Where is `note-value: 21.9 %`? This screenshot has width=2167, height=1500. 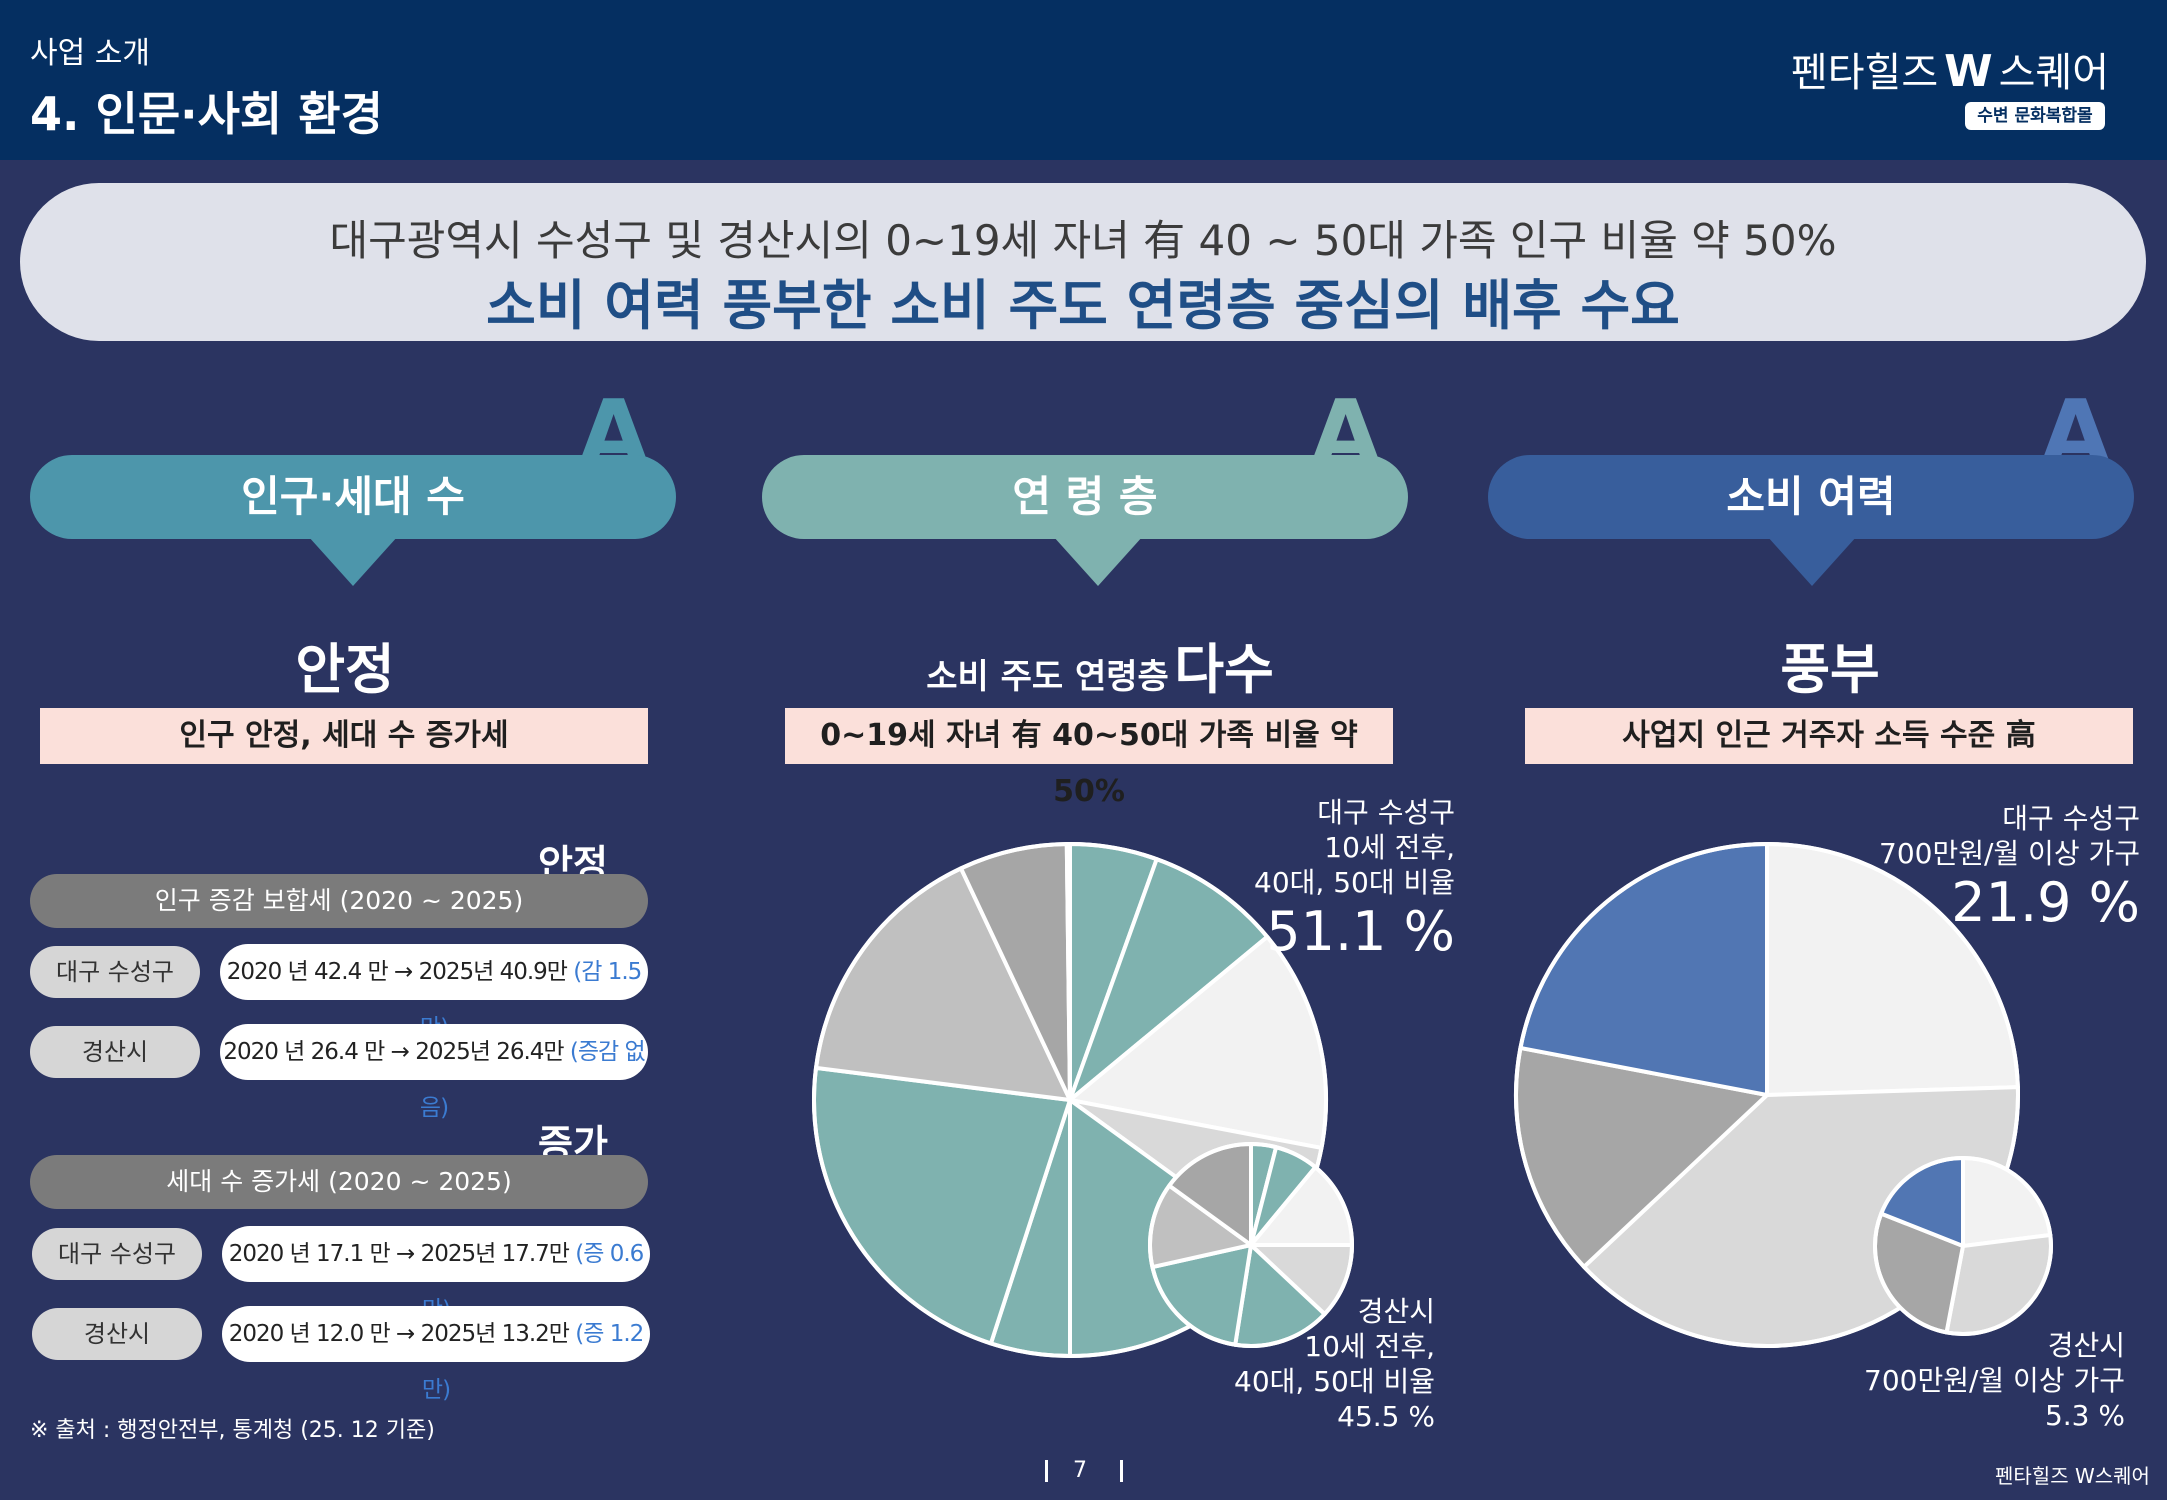
note-value: 21.9 % is located at coordinates (2045, 902).